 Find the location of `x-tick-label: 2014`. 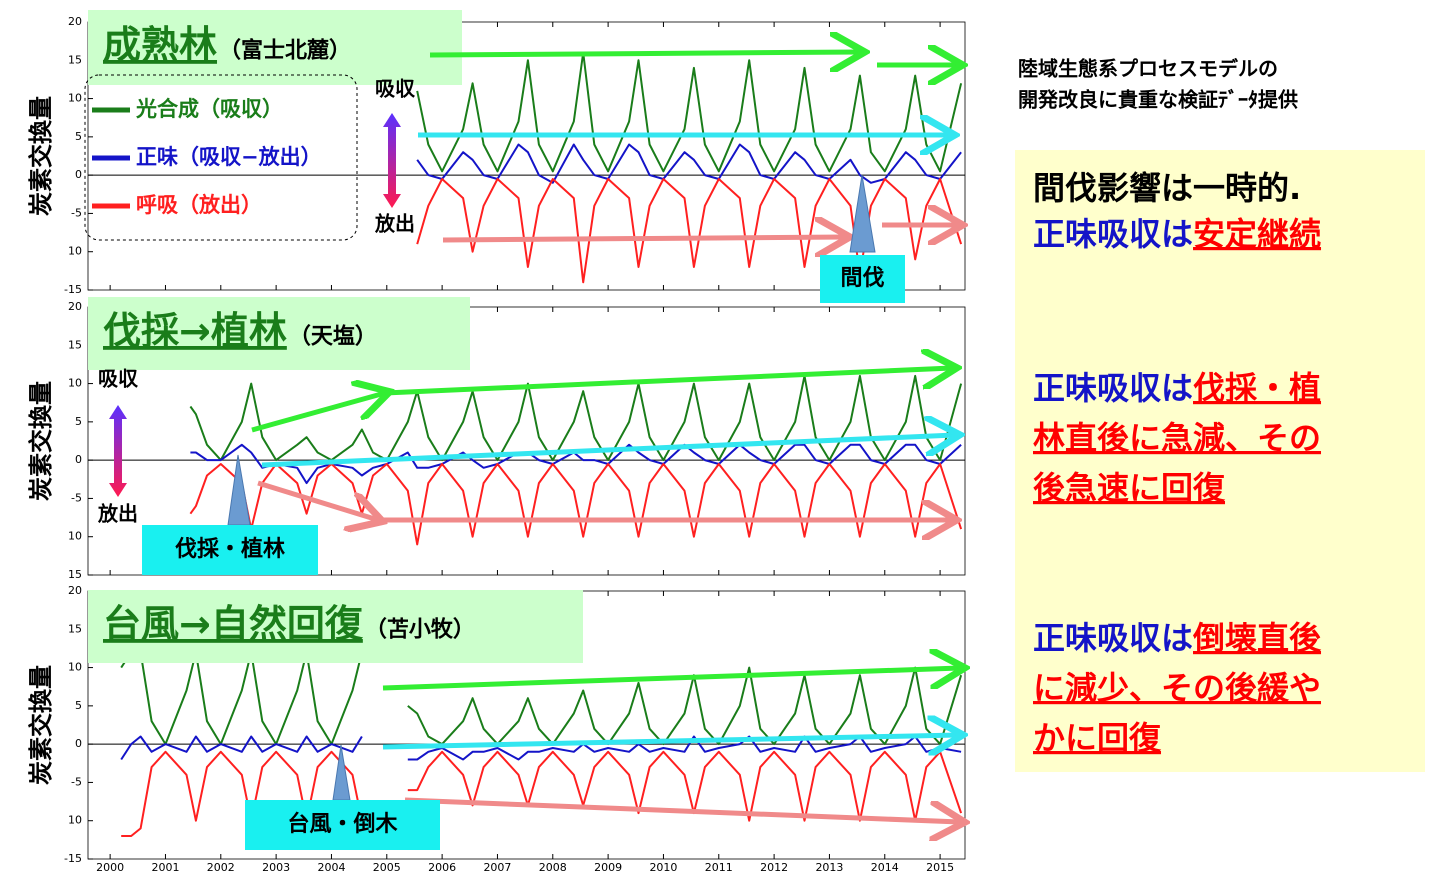

x-tick-label: 2014 is located at coordinates (885, 867).